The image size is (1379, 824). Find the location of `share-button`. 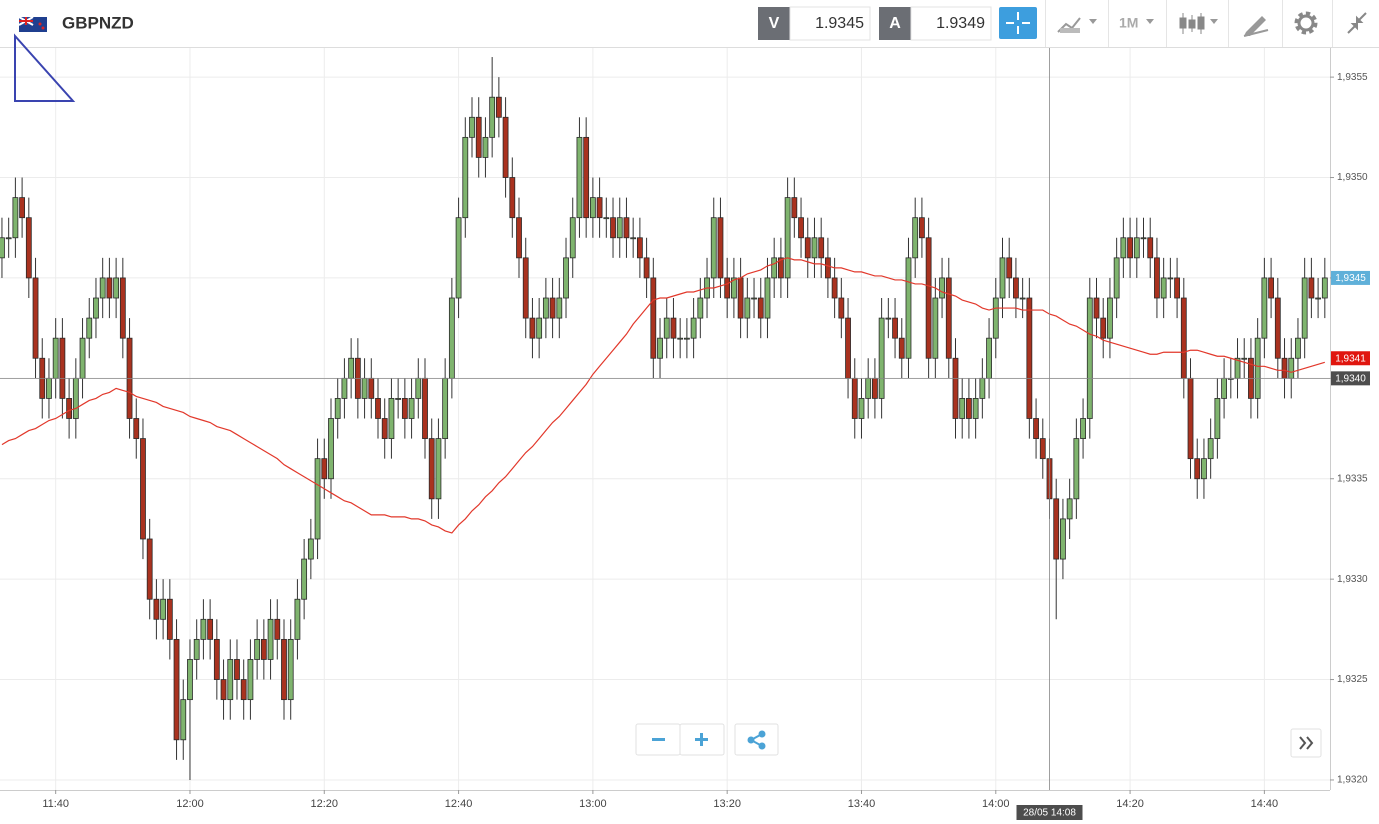

share-button is located at coordinates (756, 739).